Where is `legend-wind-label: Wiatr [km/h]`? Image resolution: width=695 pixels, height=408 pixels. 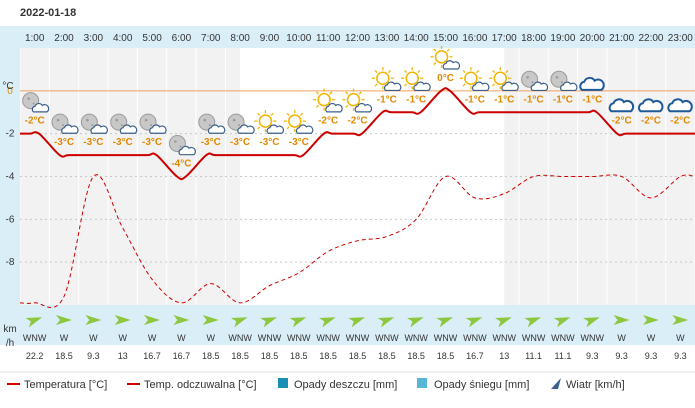
legend-wind-label: Wiatr [km/h] is located at coordinates (595, 385).